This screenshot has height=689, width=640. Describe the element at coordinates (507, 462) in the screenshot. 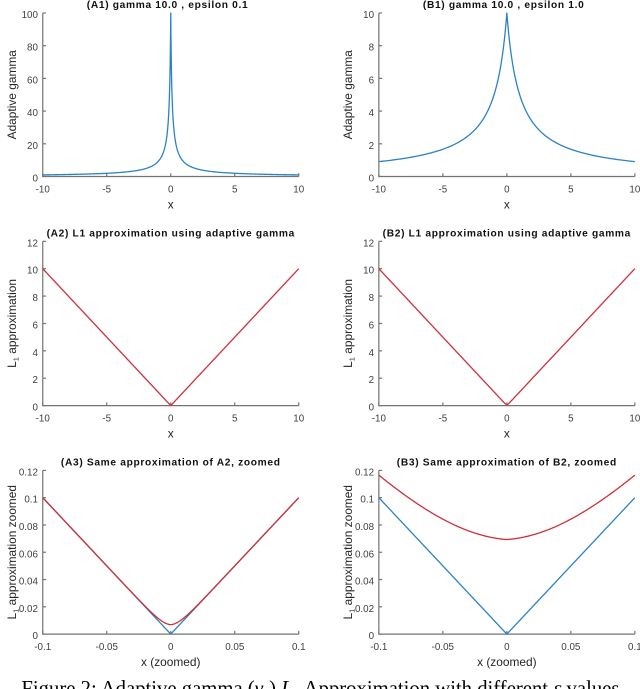

I see `svg-text:(B3) Same approximation of B2,: (B3) Same approximation of B2, zoomed` at that location.